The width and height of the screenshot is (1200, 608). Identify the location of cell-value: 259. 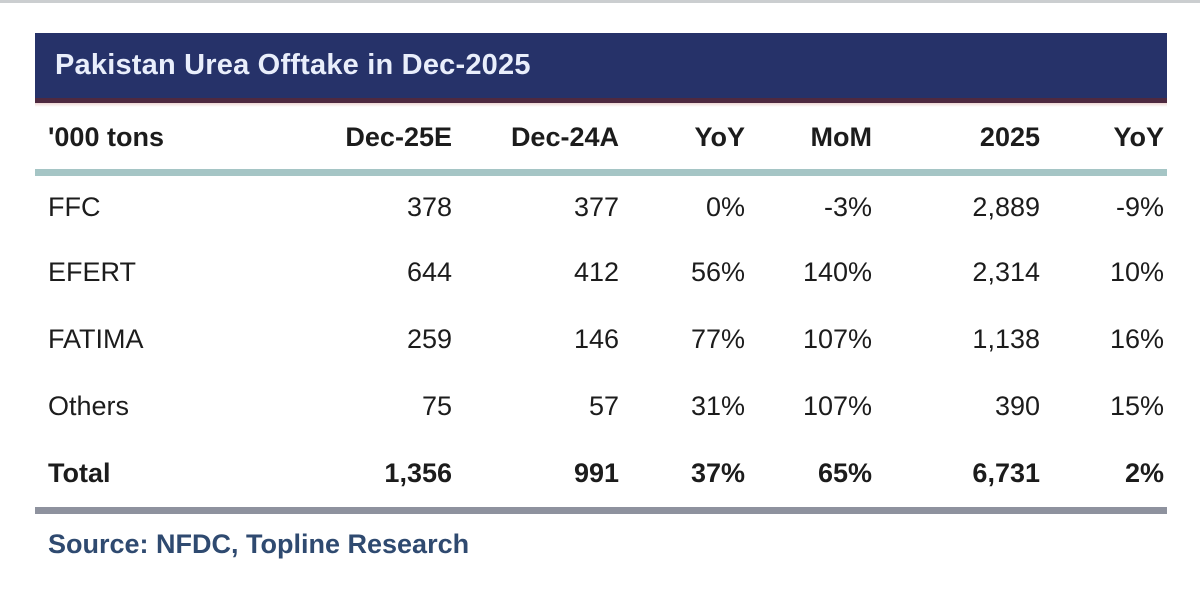
(429, 339).